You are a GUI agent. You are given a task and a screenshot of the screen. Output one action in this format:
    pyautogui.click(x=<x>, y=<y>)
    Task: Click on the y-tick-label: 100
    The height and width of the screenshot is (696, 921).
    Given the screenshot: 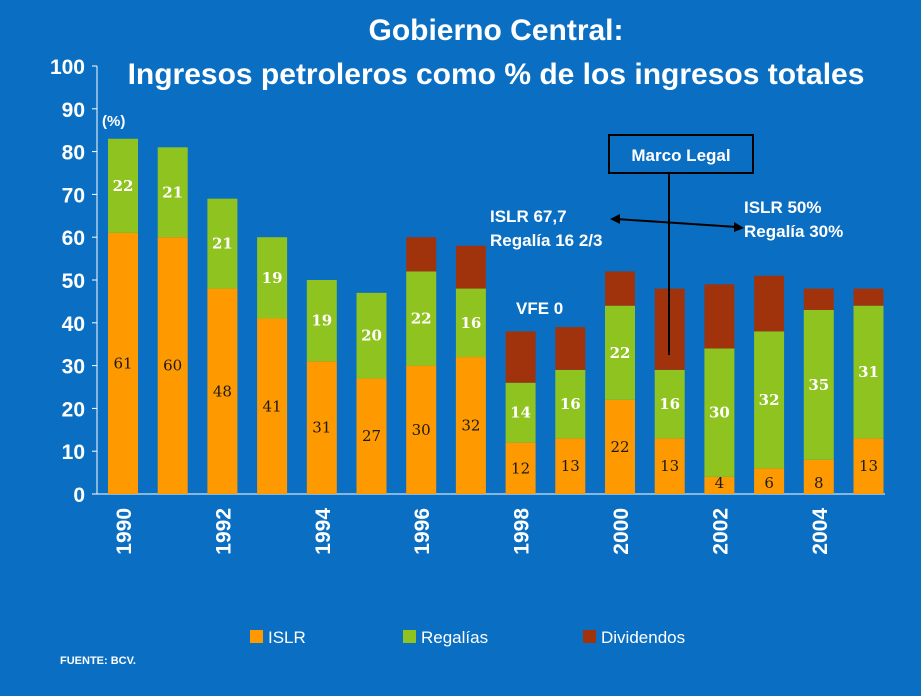 What is the action you would take?
    pyautogui.click(x=67, y=67)
    